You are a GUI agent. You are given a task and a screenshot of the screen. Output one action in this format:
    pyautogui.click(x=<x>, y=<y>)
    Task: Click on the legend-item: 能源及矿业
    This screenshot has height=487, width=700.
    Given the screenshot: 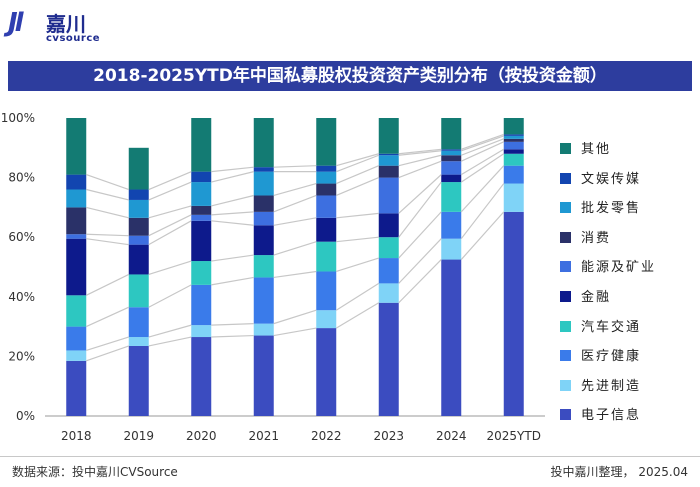 What is the action you would take?
    pyautogui.click(x=608, y=266)
    